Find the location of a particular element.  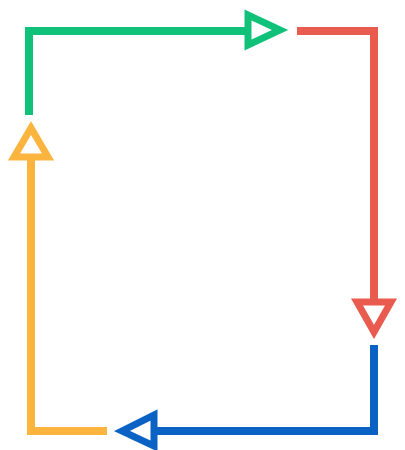

arrow-right-head is located at coordinates (374, 319).